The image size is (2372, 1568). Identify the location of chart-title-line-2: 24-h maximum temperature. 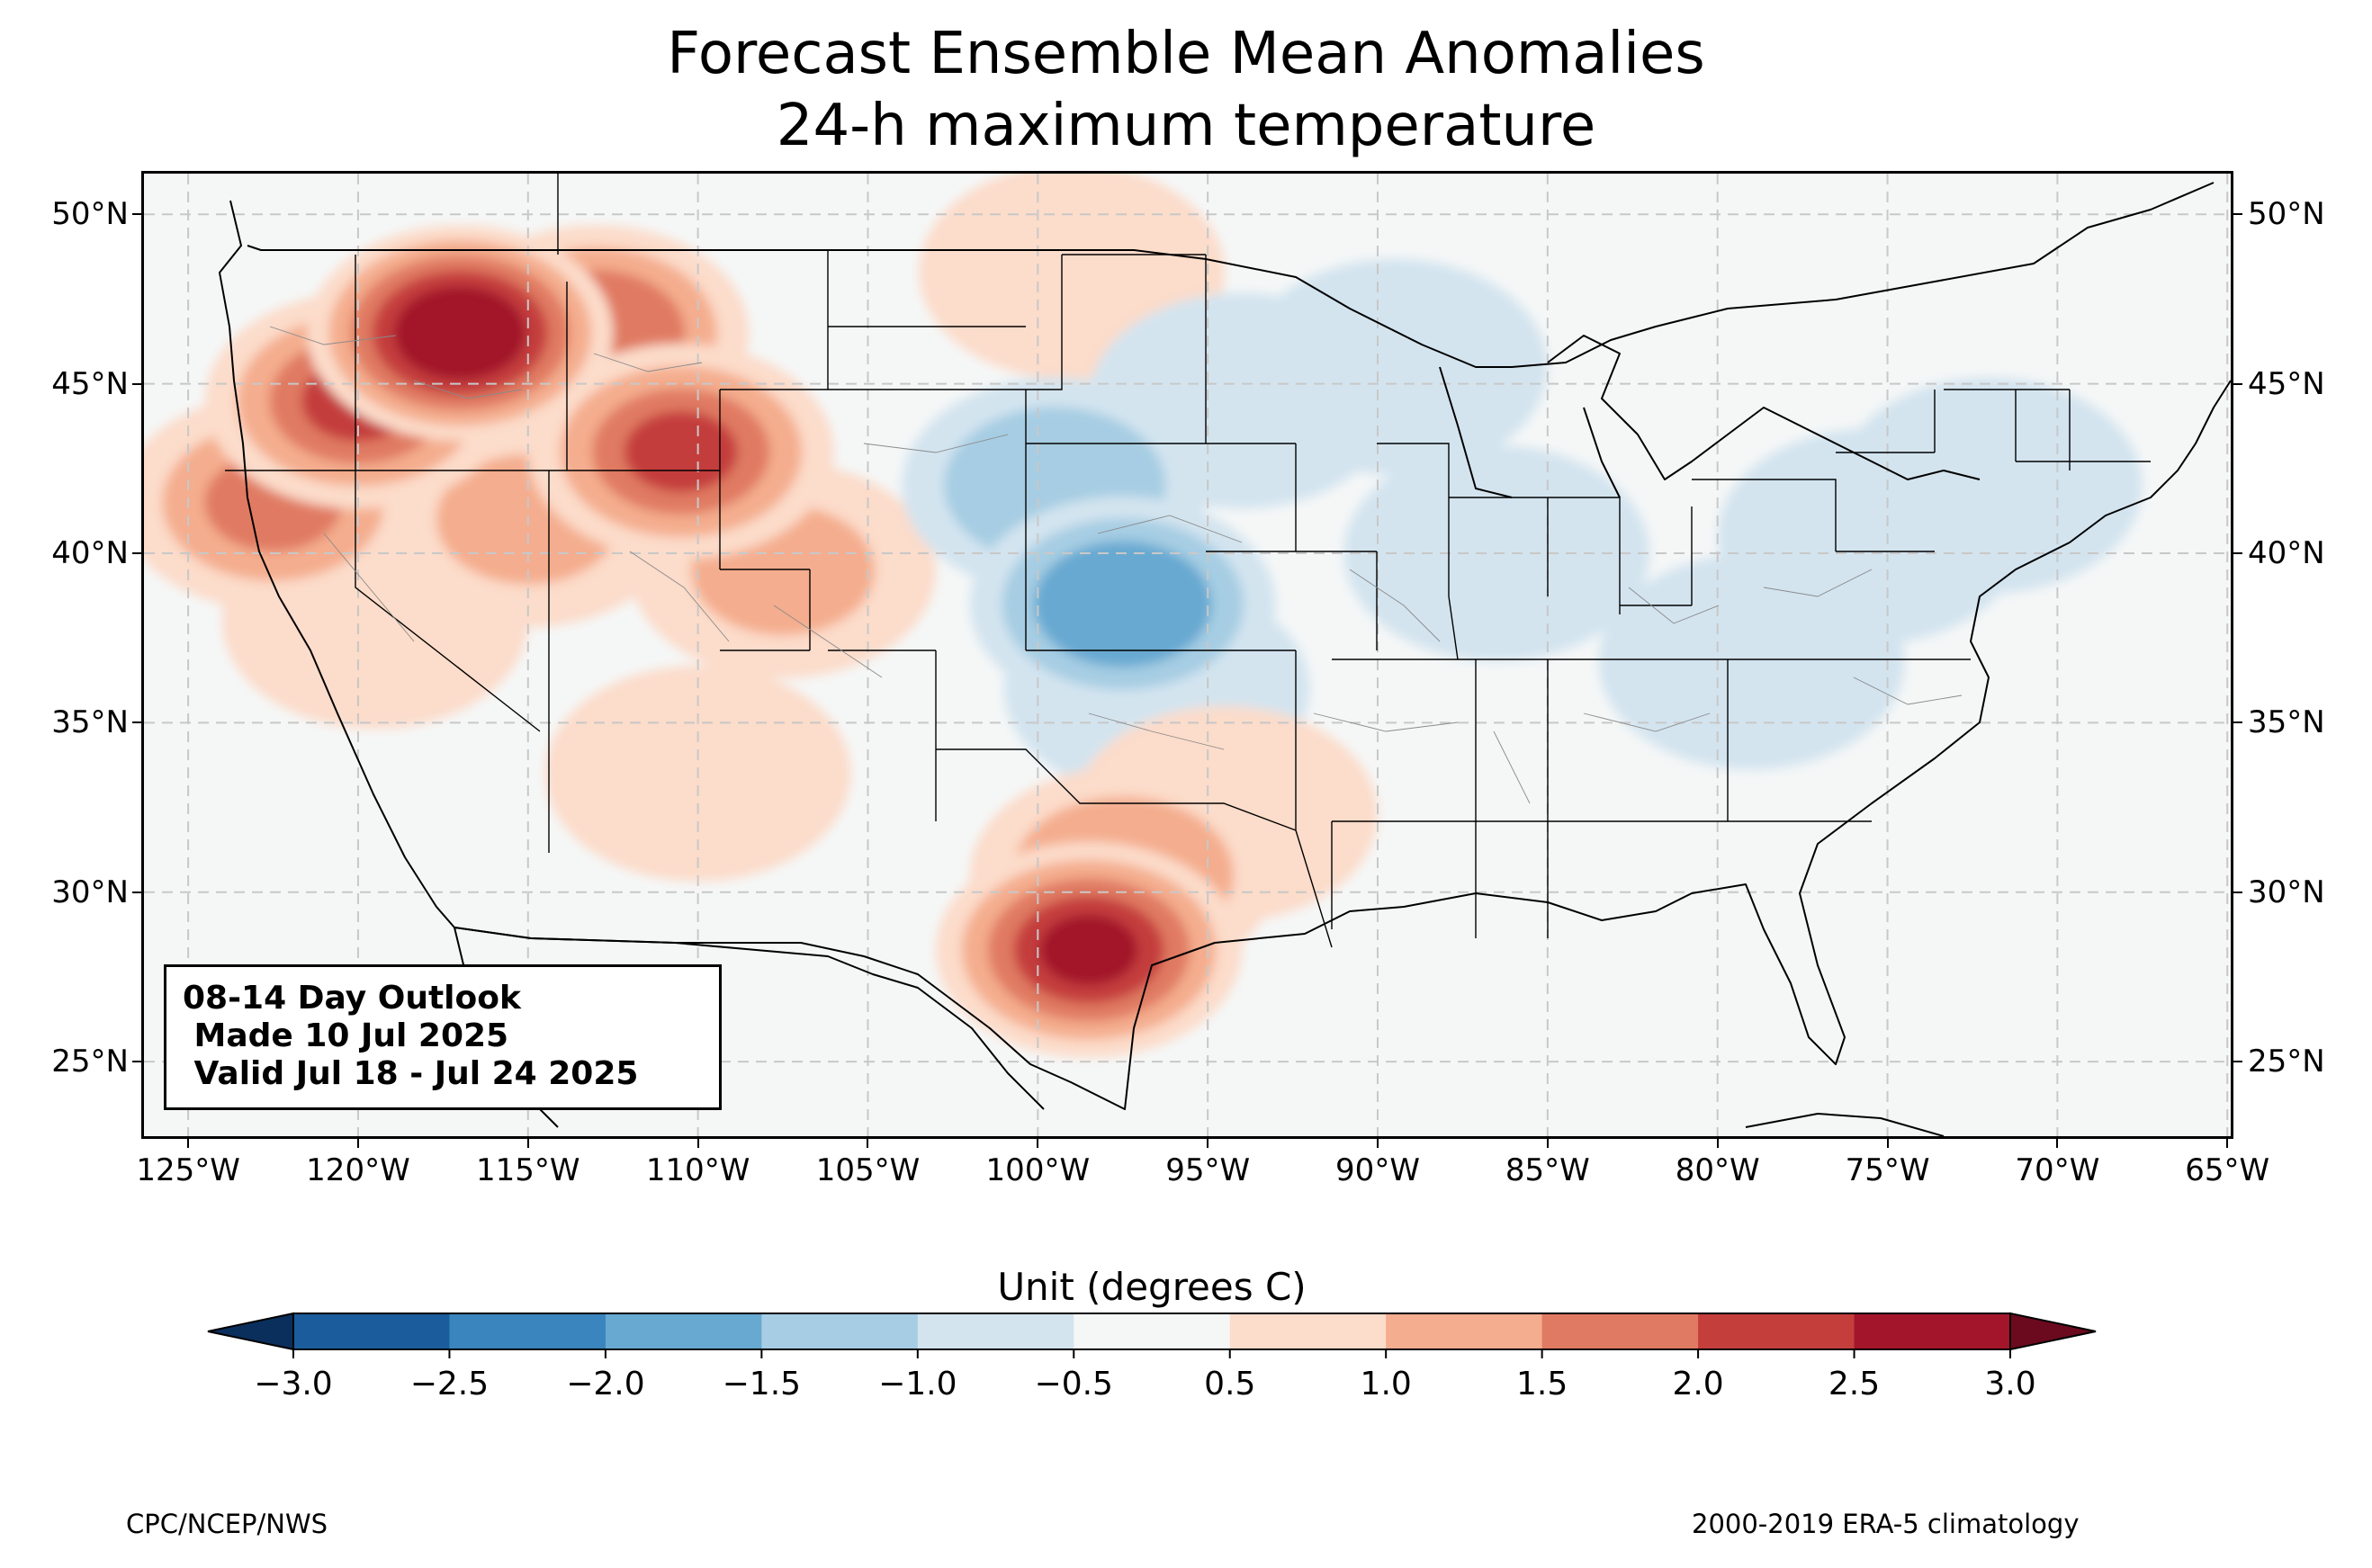
(1186, 126).